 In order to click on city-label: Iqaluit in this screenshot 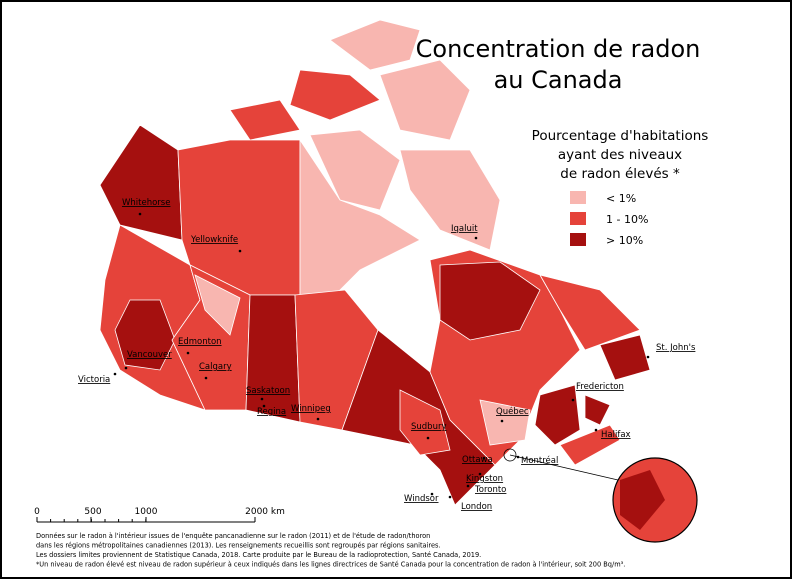, I will do `click(464, 229)`.